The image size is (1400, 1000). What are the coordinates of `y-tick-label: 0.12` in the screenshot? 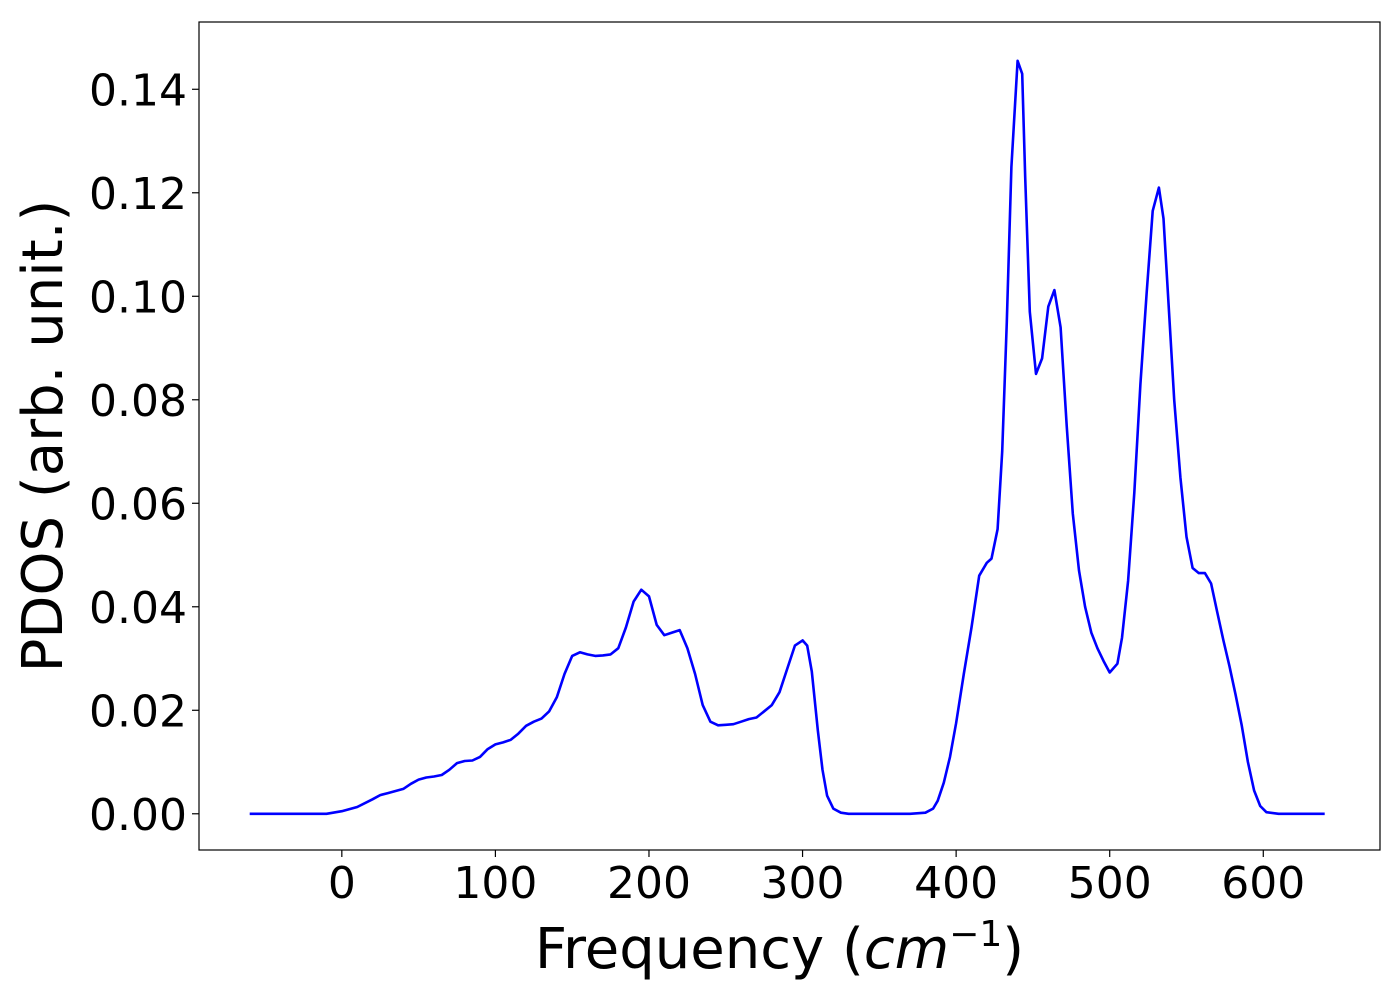 It's located at (138, 194).